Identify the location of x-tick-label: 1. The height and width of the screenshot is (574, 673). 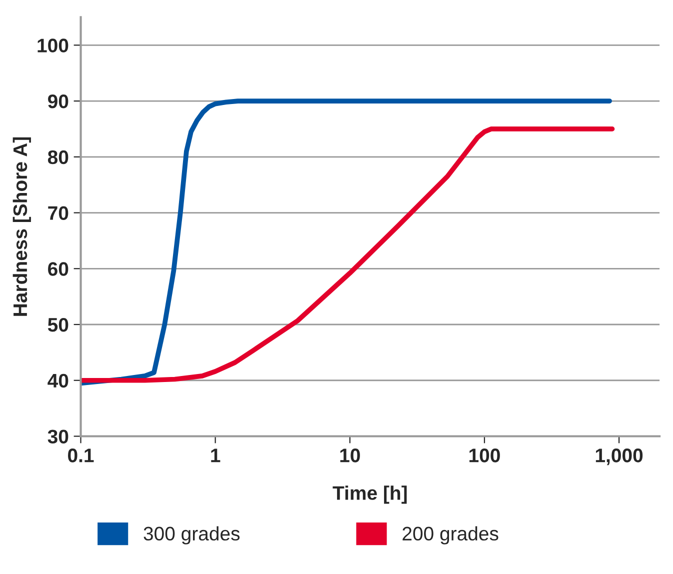
(215, 455).